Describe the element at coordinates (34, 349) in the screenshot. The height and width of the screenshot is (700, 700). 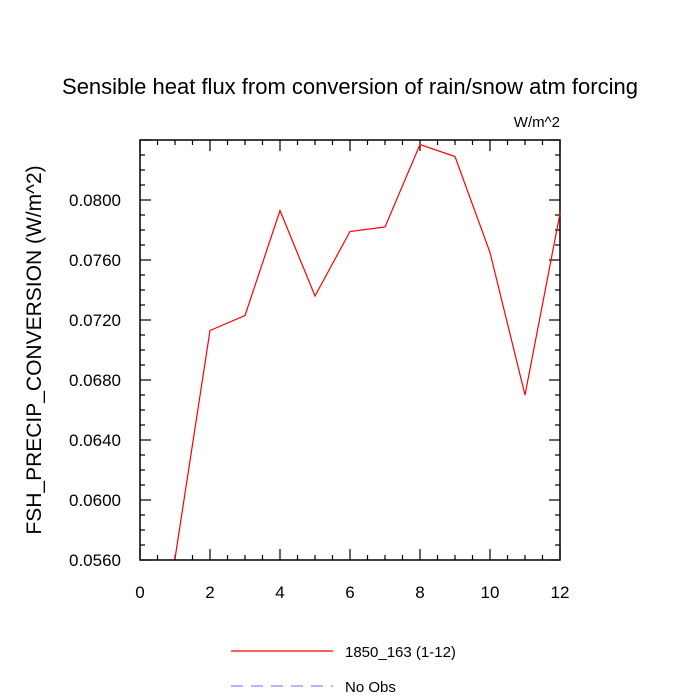
I see `y-axis-label: FSH_PRECIP_CONVERSION (W/m^2)` at that location.